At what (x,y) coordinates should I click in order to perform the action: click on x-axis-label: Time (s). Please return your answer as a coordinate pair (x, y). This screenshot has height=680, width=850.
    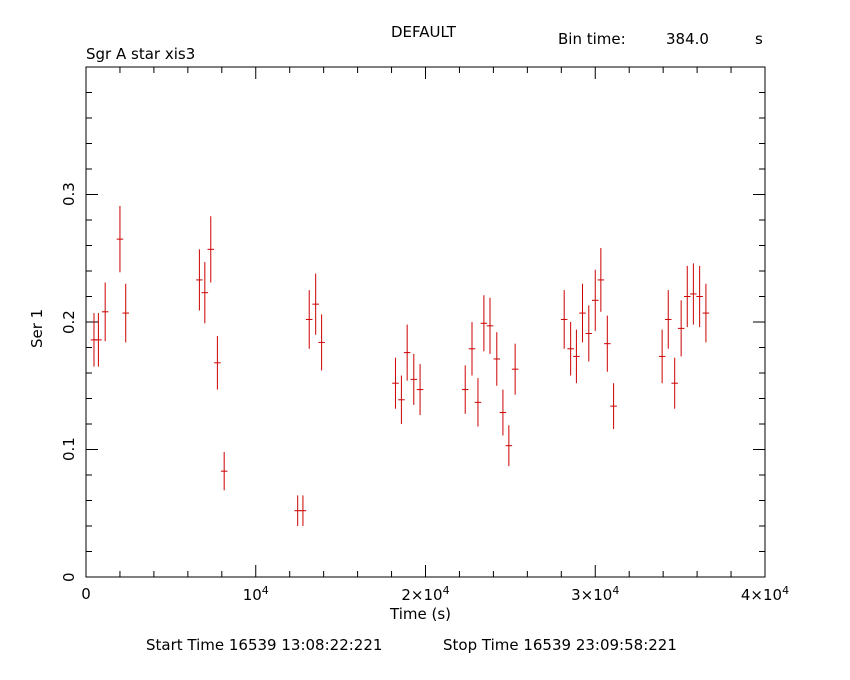
    Looking at the image, I should click on (420, 614).